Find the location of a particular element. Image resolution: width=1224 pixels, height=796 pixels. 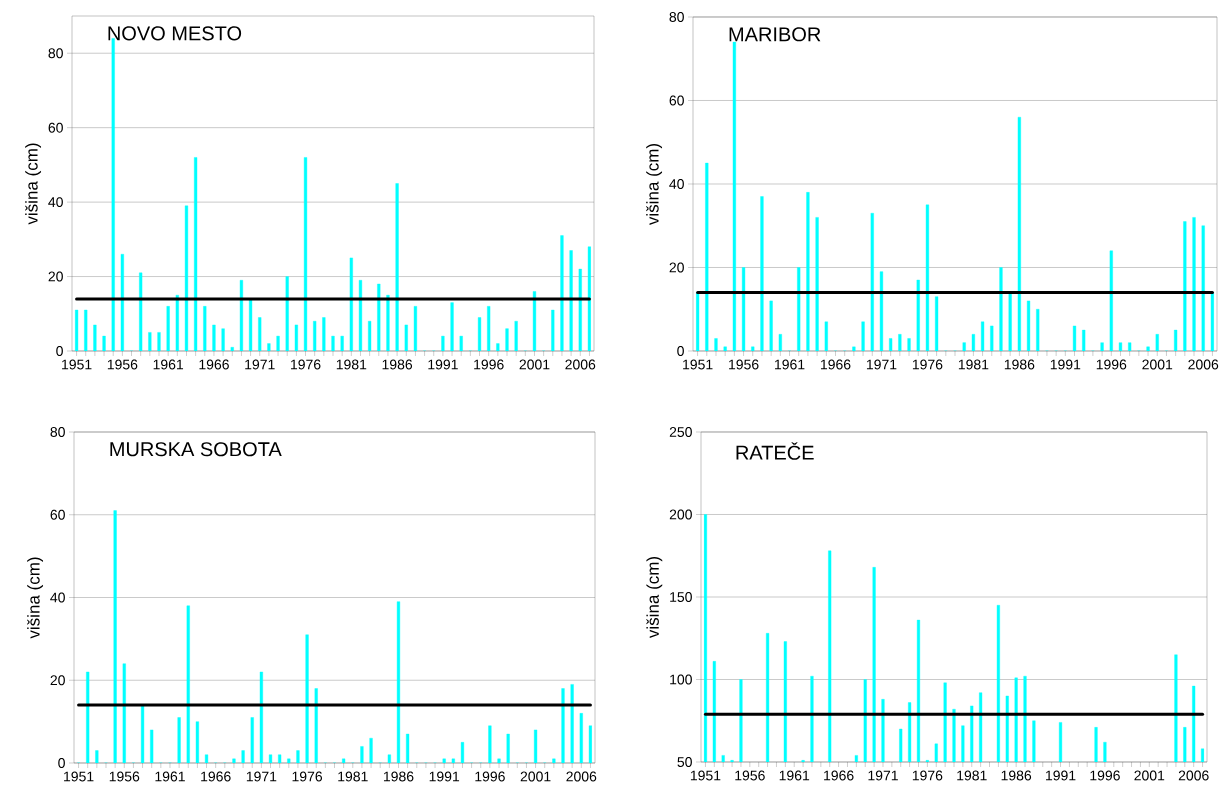

y-tick-label: 150 is located at coordinates (681, 597).